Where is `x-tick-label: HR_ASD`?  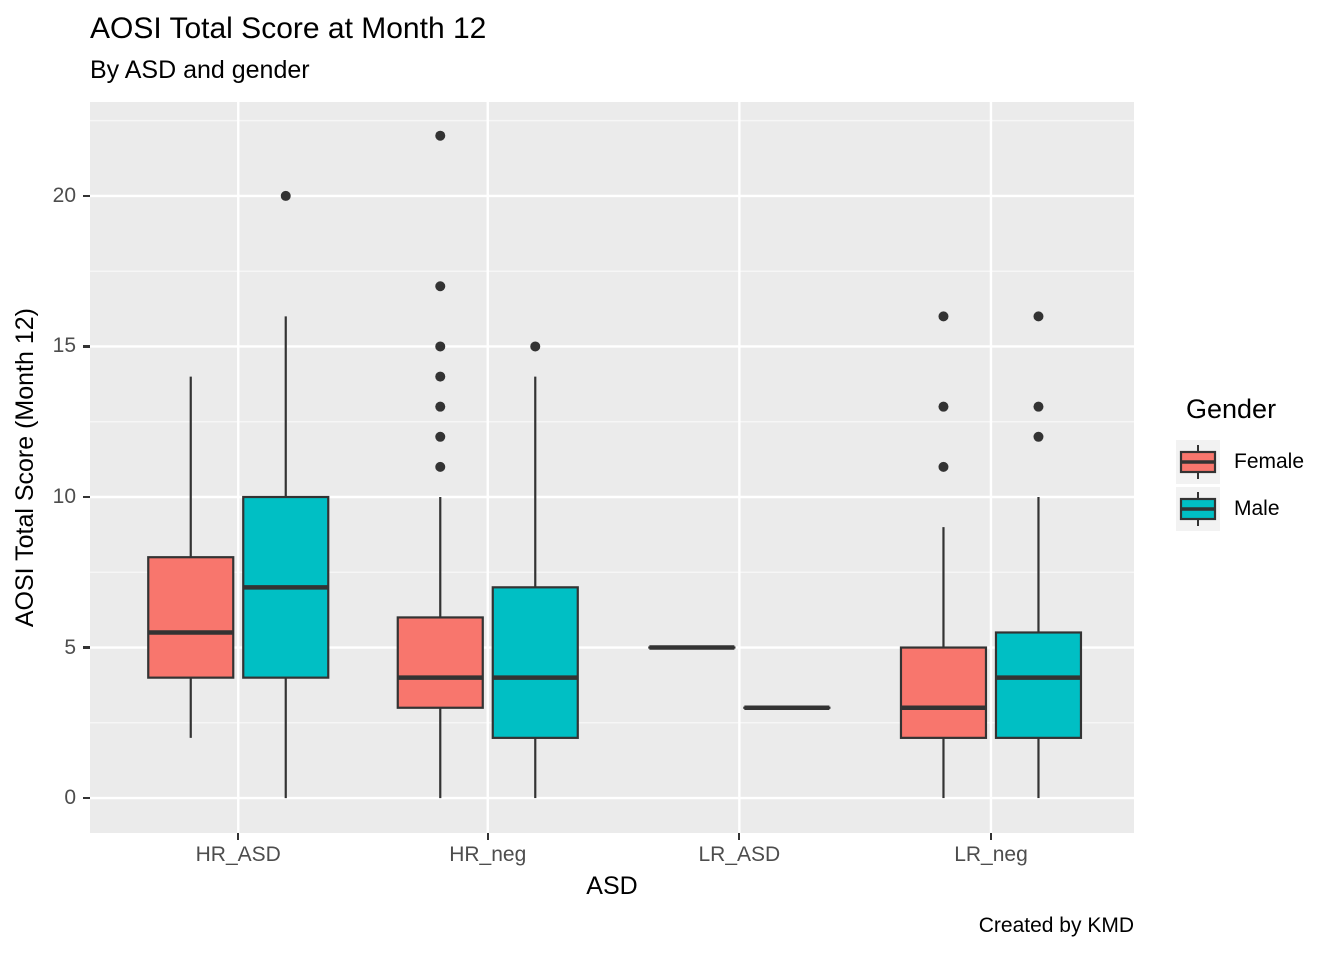 x-tick-label: HR_ASD is located at coordinates (238, 854).